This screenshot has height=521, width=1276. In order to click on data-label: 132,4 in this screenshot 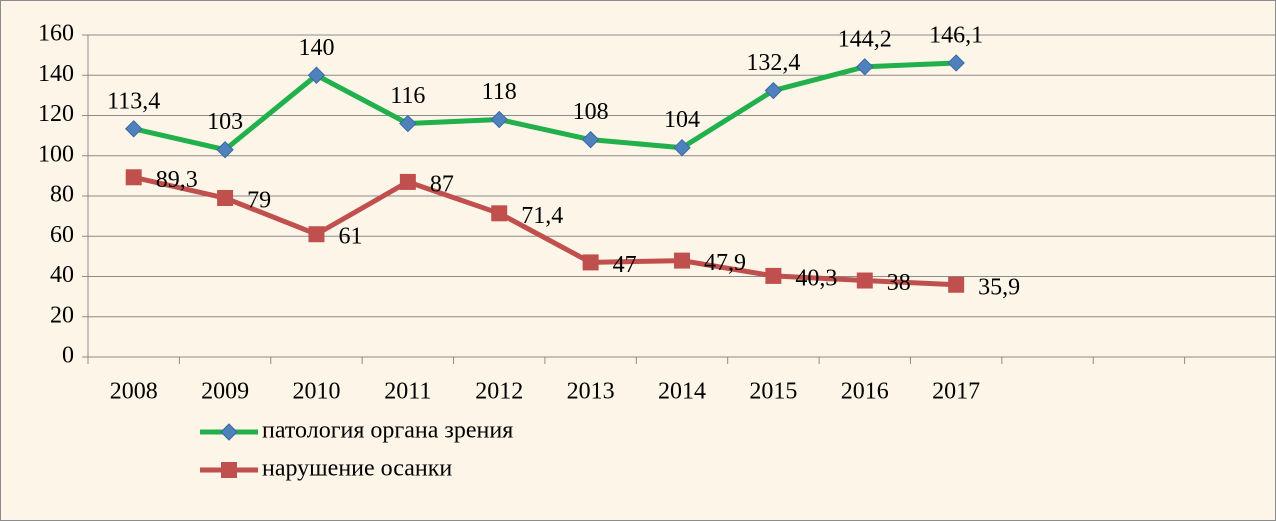, I will do `click(773, 63)`.